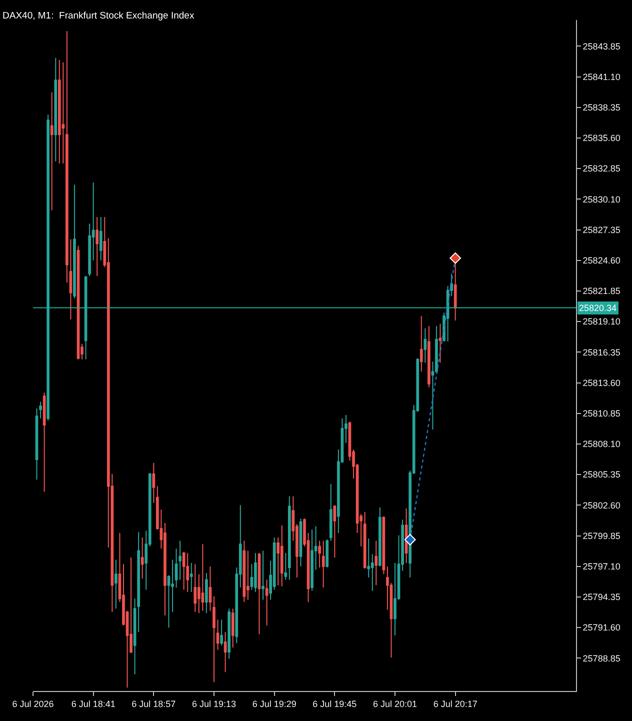  Describe the element at coordinates (601, 261) in the screenshot. I see `y-tick-label: 25824.60` at that location.